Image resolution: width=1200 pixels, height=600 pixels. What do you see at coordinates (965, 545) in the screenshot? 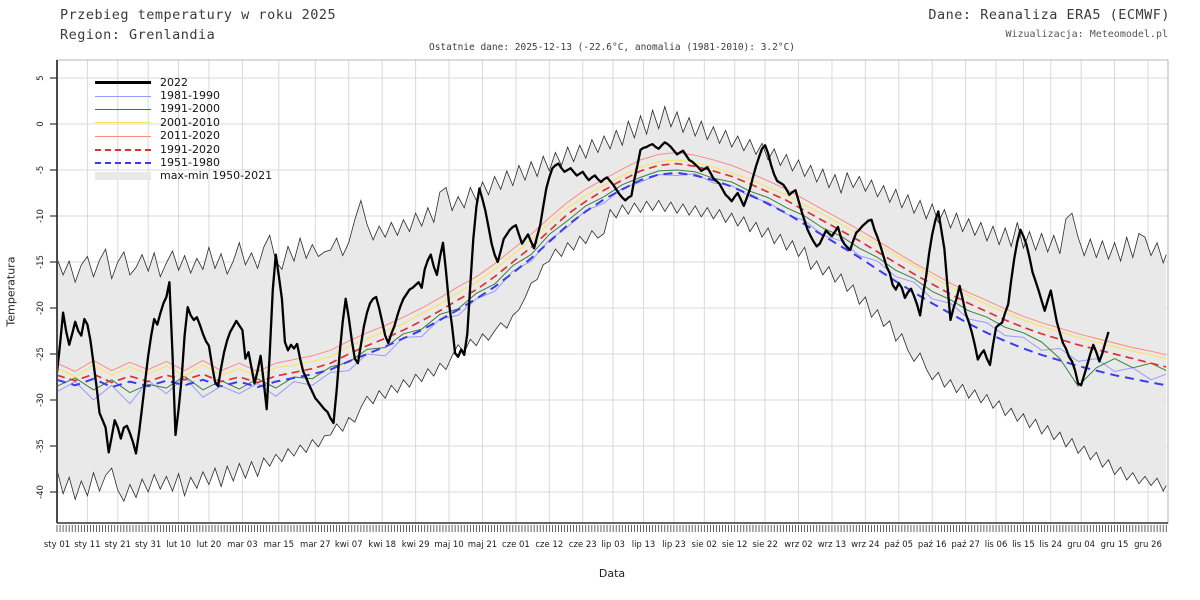
I see `x-tick-label: paź 27` at bounding box center [965, 545].